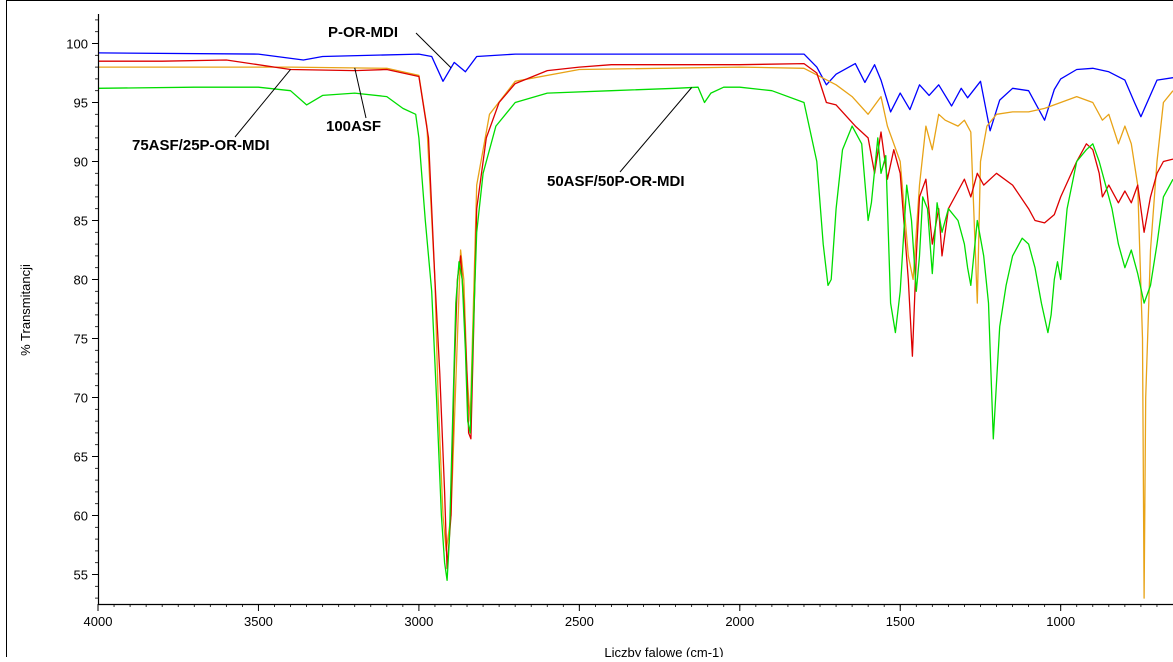  I want to click on y-tick-label: 60, so click(81, 516).